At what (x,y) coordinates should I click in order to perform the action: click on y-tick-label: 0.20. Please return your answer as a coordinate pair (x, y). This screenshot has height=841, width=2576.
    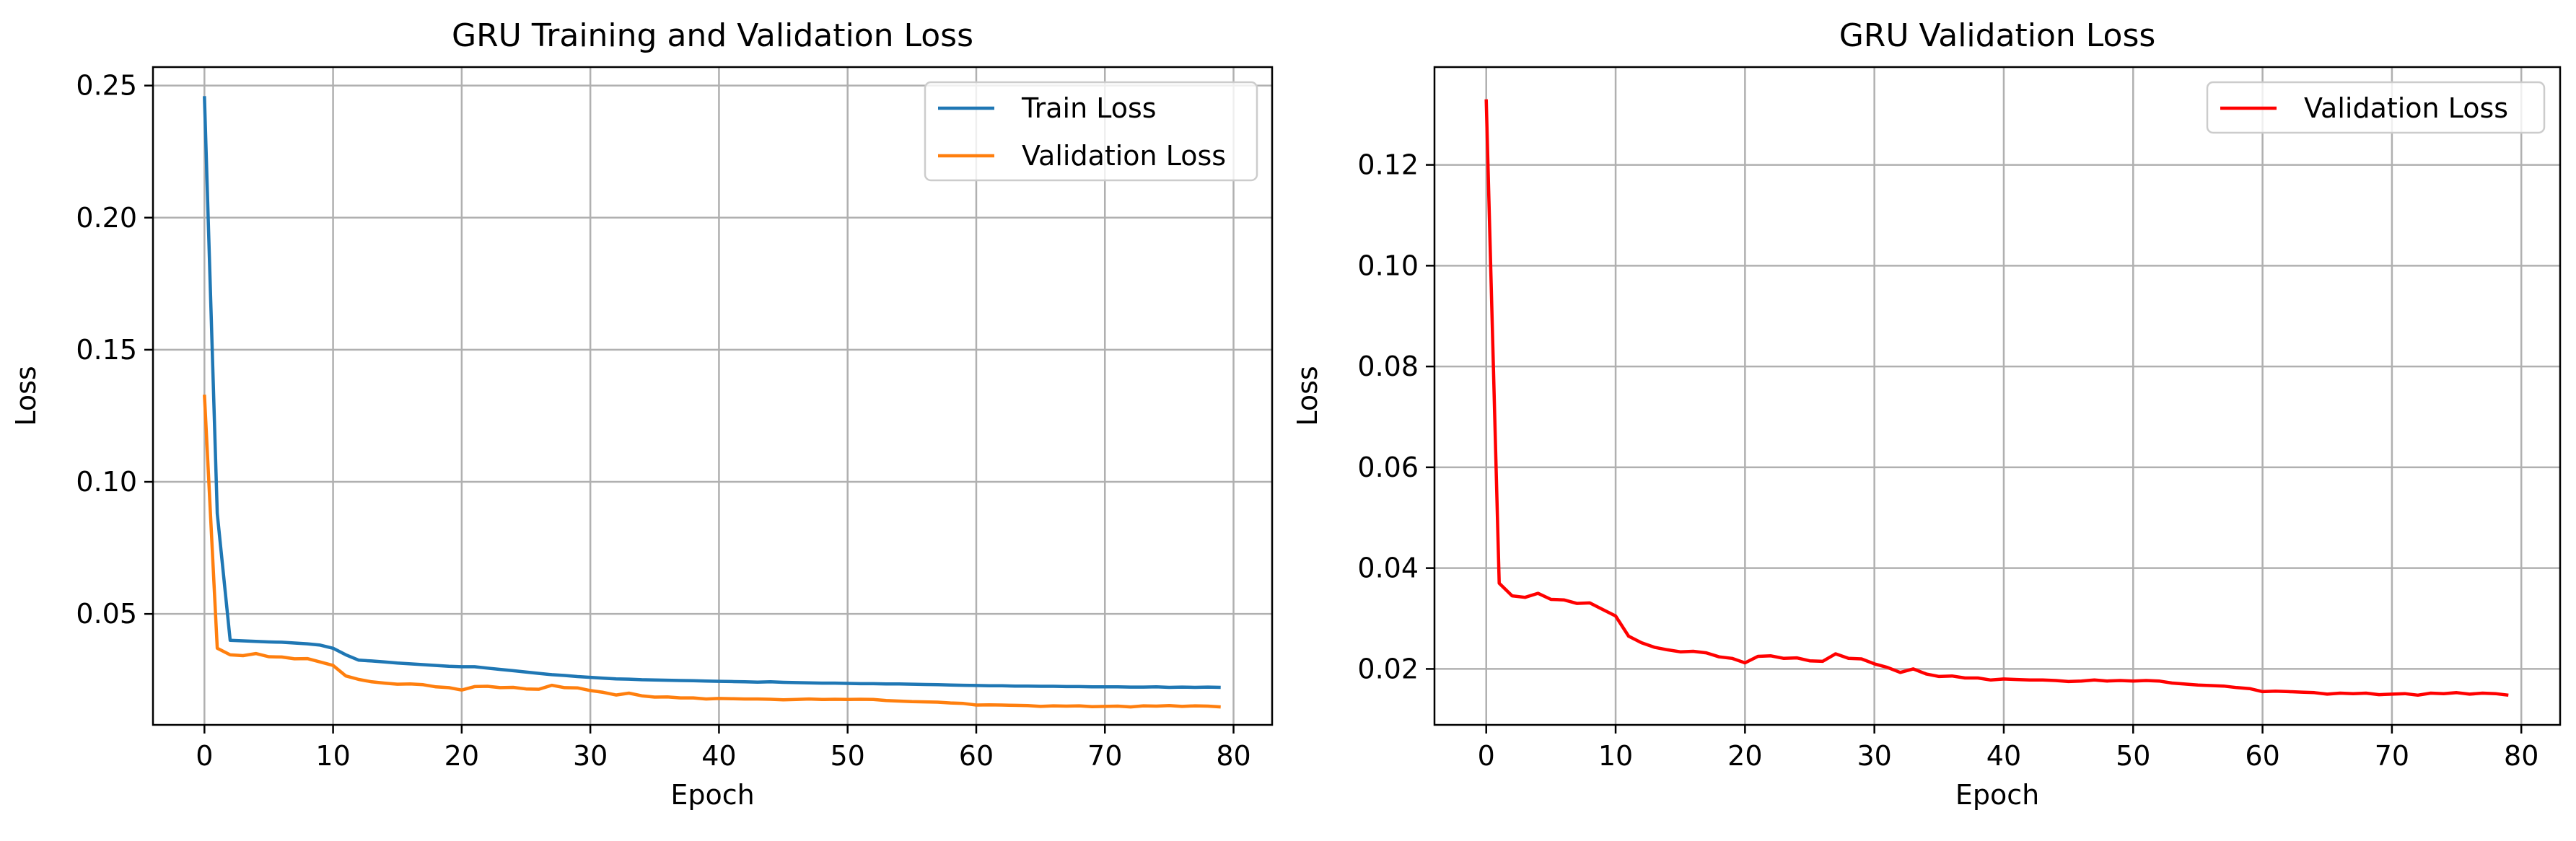
    Looking at the image, I should click on (107, 218).